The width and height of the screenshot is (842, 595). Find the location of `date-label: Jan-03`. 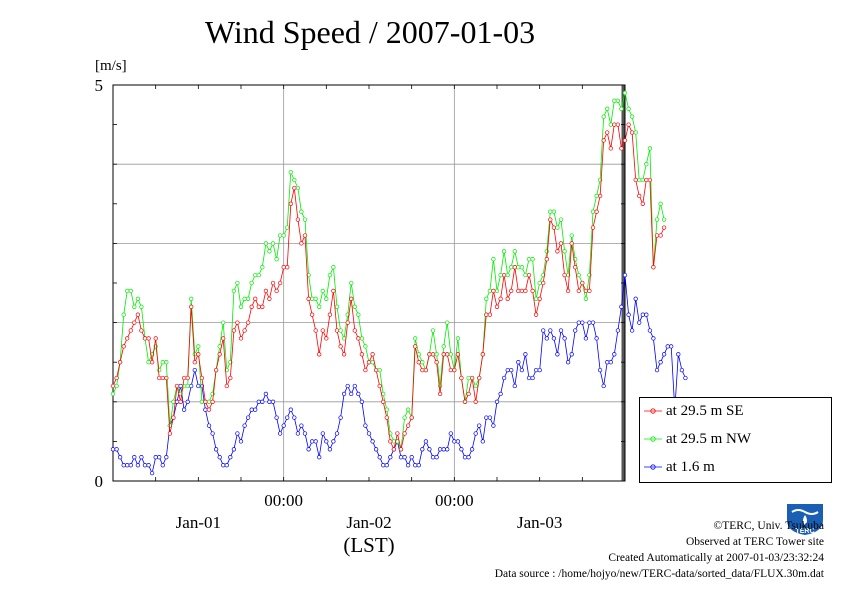

date-label: Jan-03 is located at coordinates (539, 522).